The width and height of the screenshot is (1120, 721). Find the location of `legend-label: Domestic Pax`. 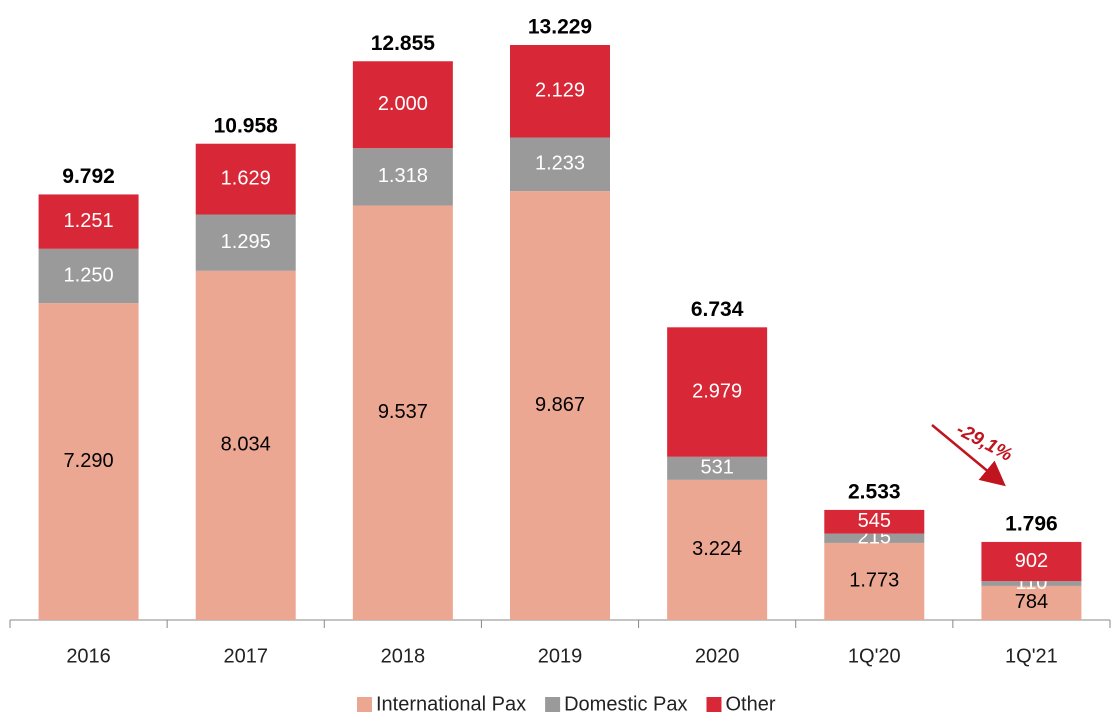

legend-label: Domestic Pax is located at coordinates (625, 704).